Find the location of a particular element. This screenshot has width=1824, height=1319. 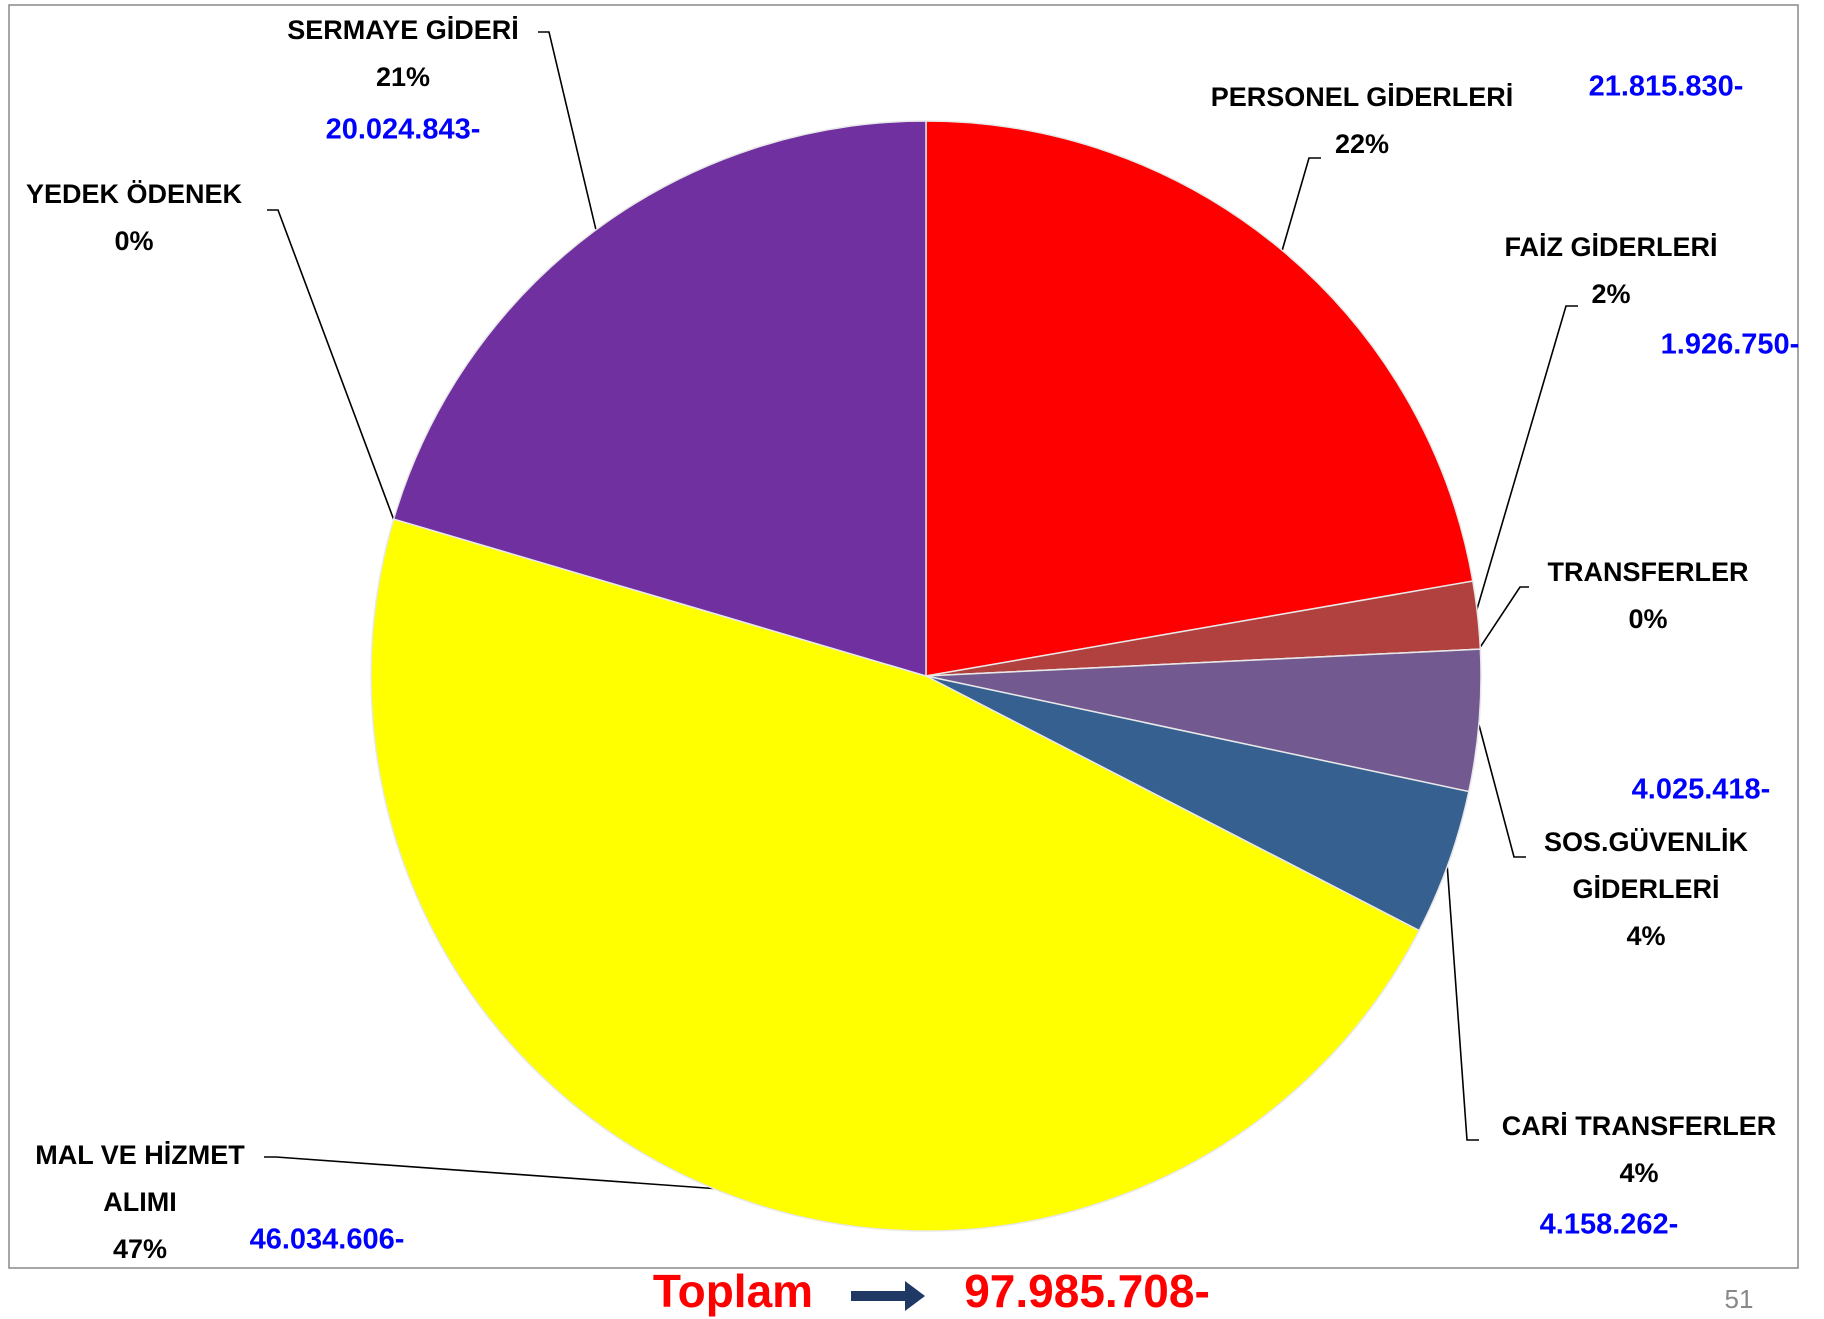

value-label: 4.025.418- is located at coordinates (1701, 790).